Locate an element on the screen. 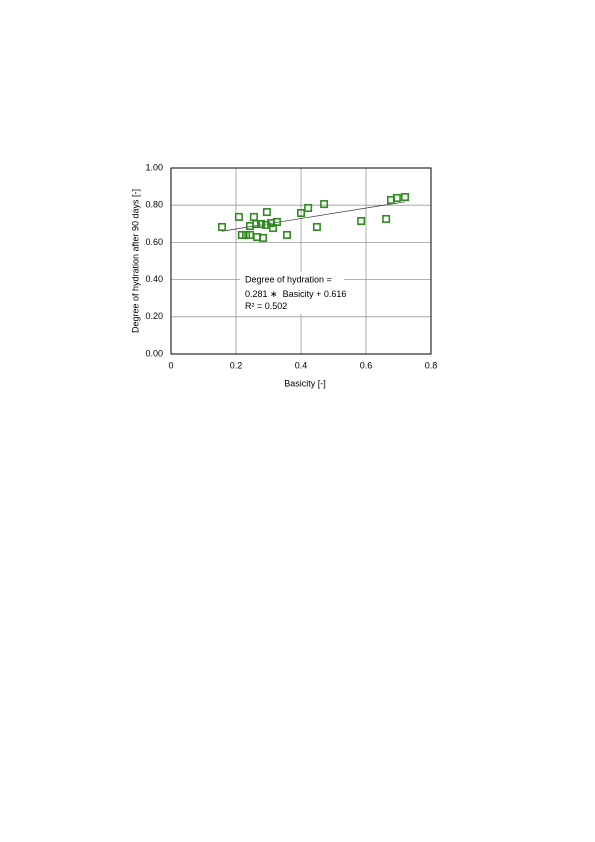 This screenshot has width=595, height=842. slope: 0.281 is located at coordinates (256, 294).